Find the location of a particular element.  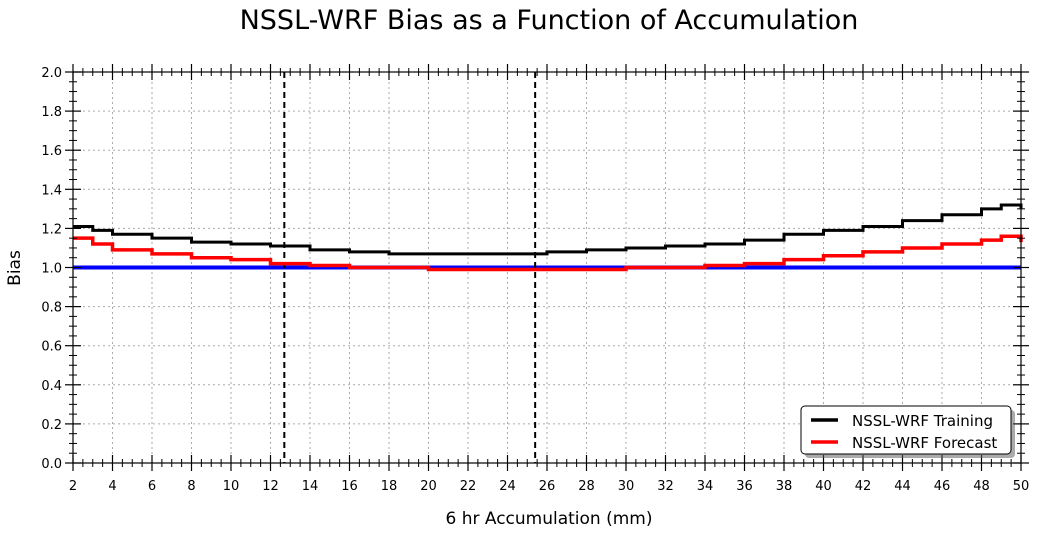

y-tick-label: 1.6 is located at coordinates (51, 151).